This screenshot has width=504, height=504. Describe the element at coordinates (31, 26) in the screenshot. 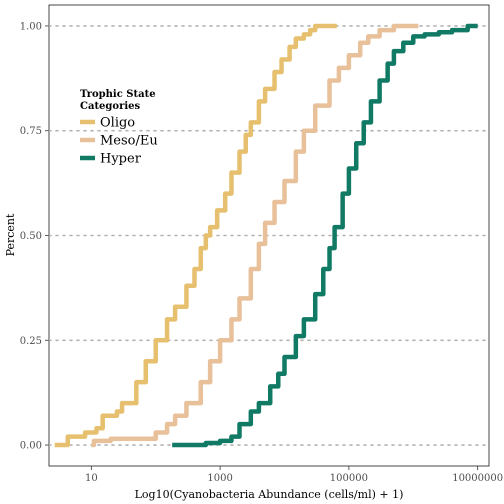

I see `y-tick-label: 1.00` at that location.